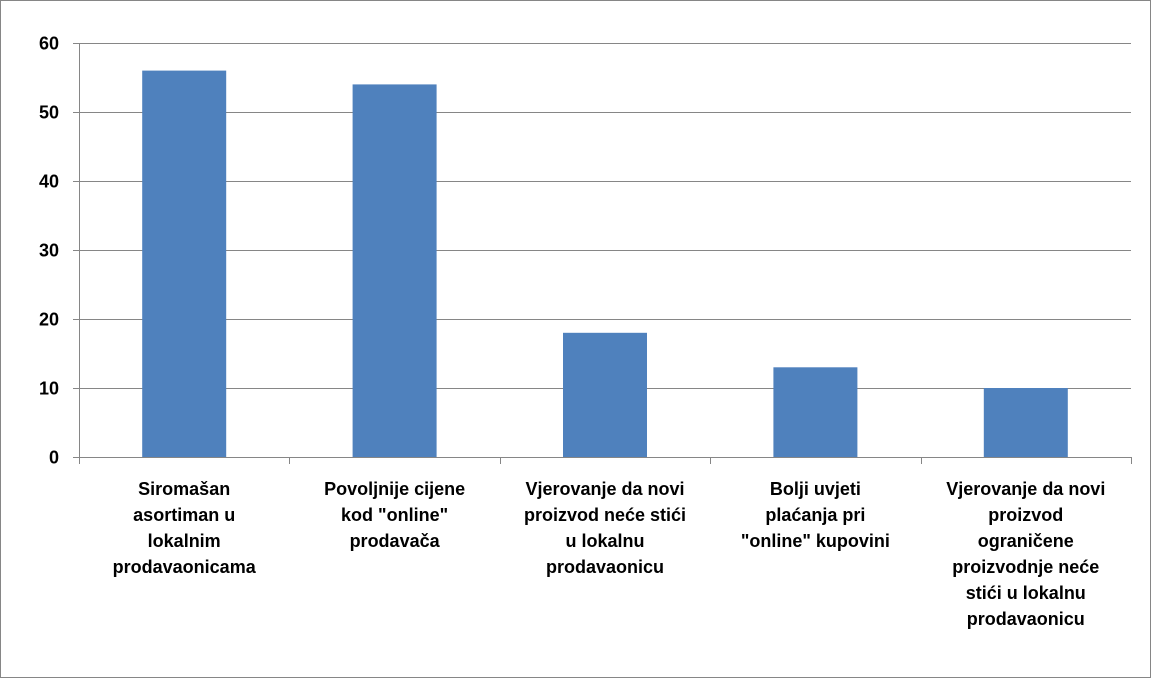  I want to click on y-tick-label: 20, so click(49, 320).